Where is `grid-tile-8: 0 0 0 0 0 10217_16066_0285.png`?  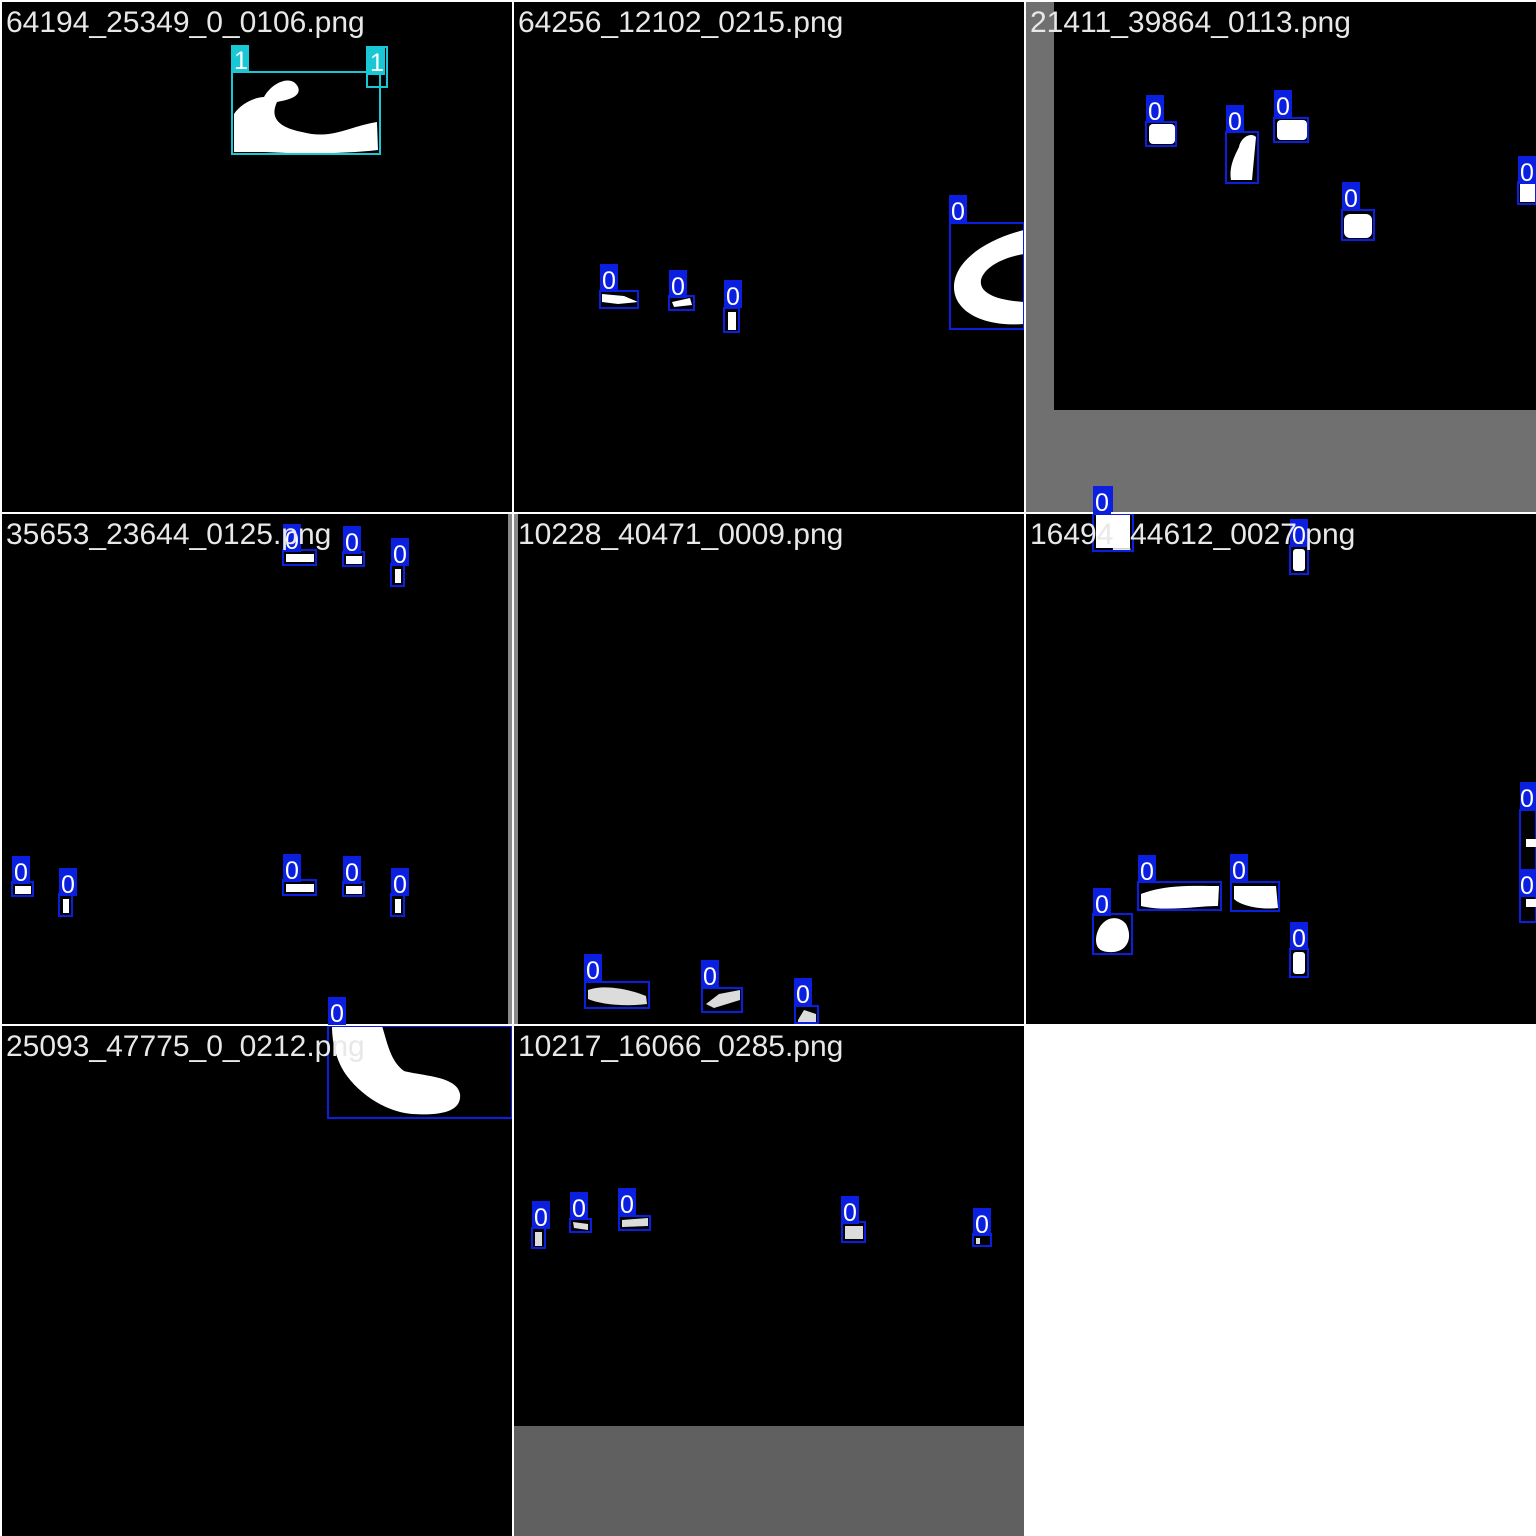 grid-tile-8: 0 0 0 0 0 10217_16066_0285.png is located at coordinates (769, 1281).